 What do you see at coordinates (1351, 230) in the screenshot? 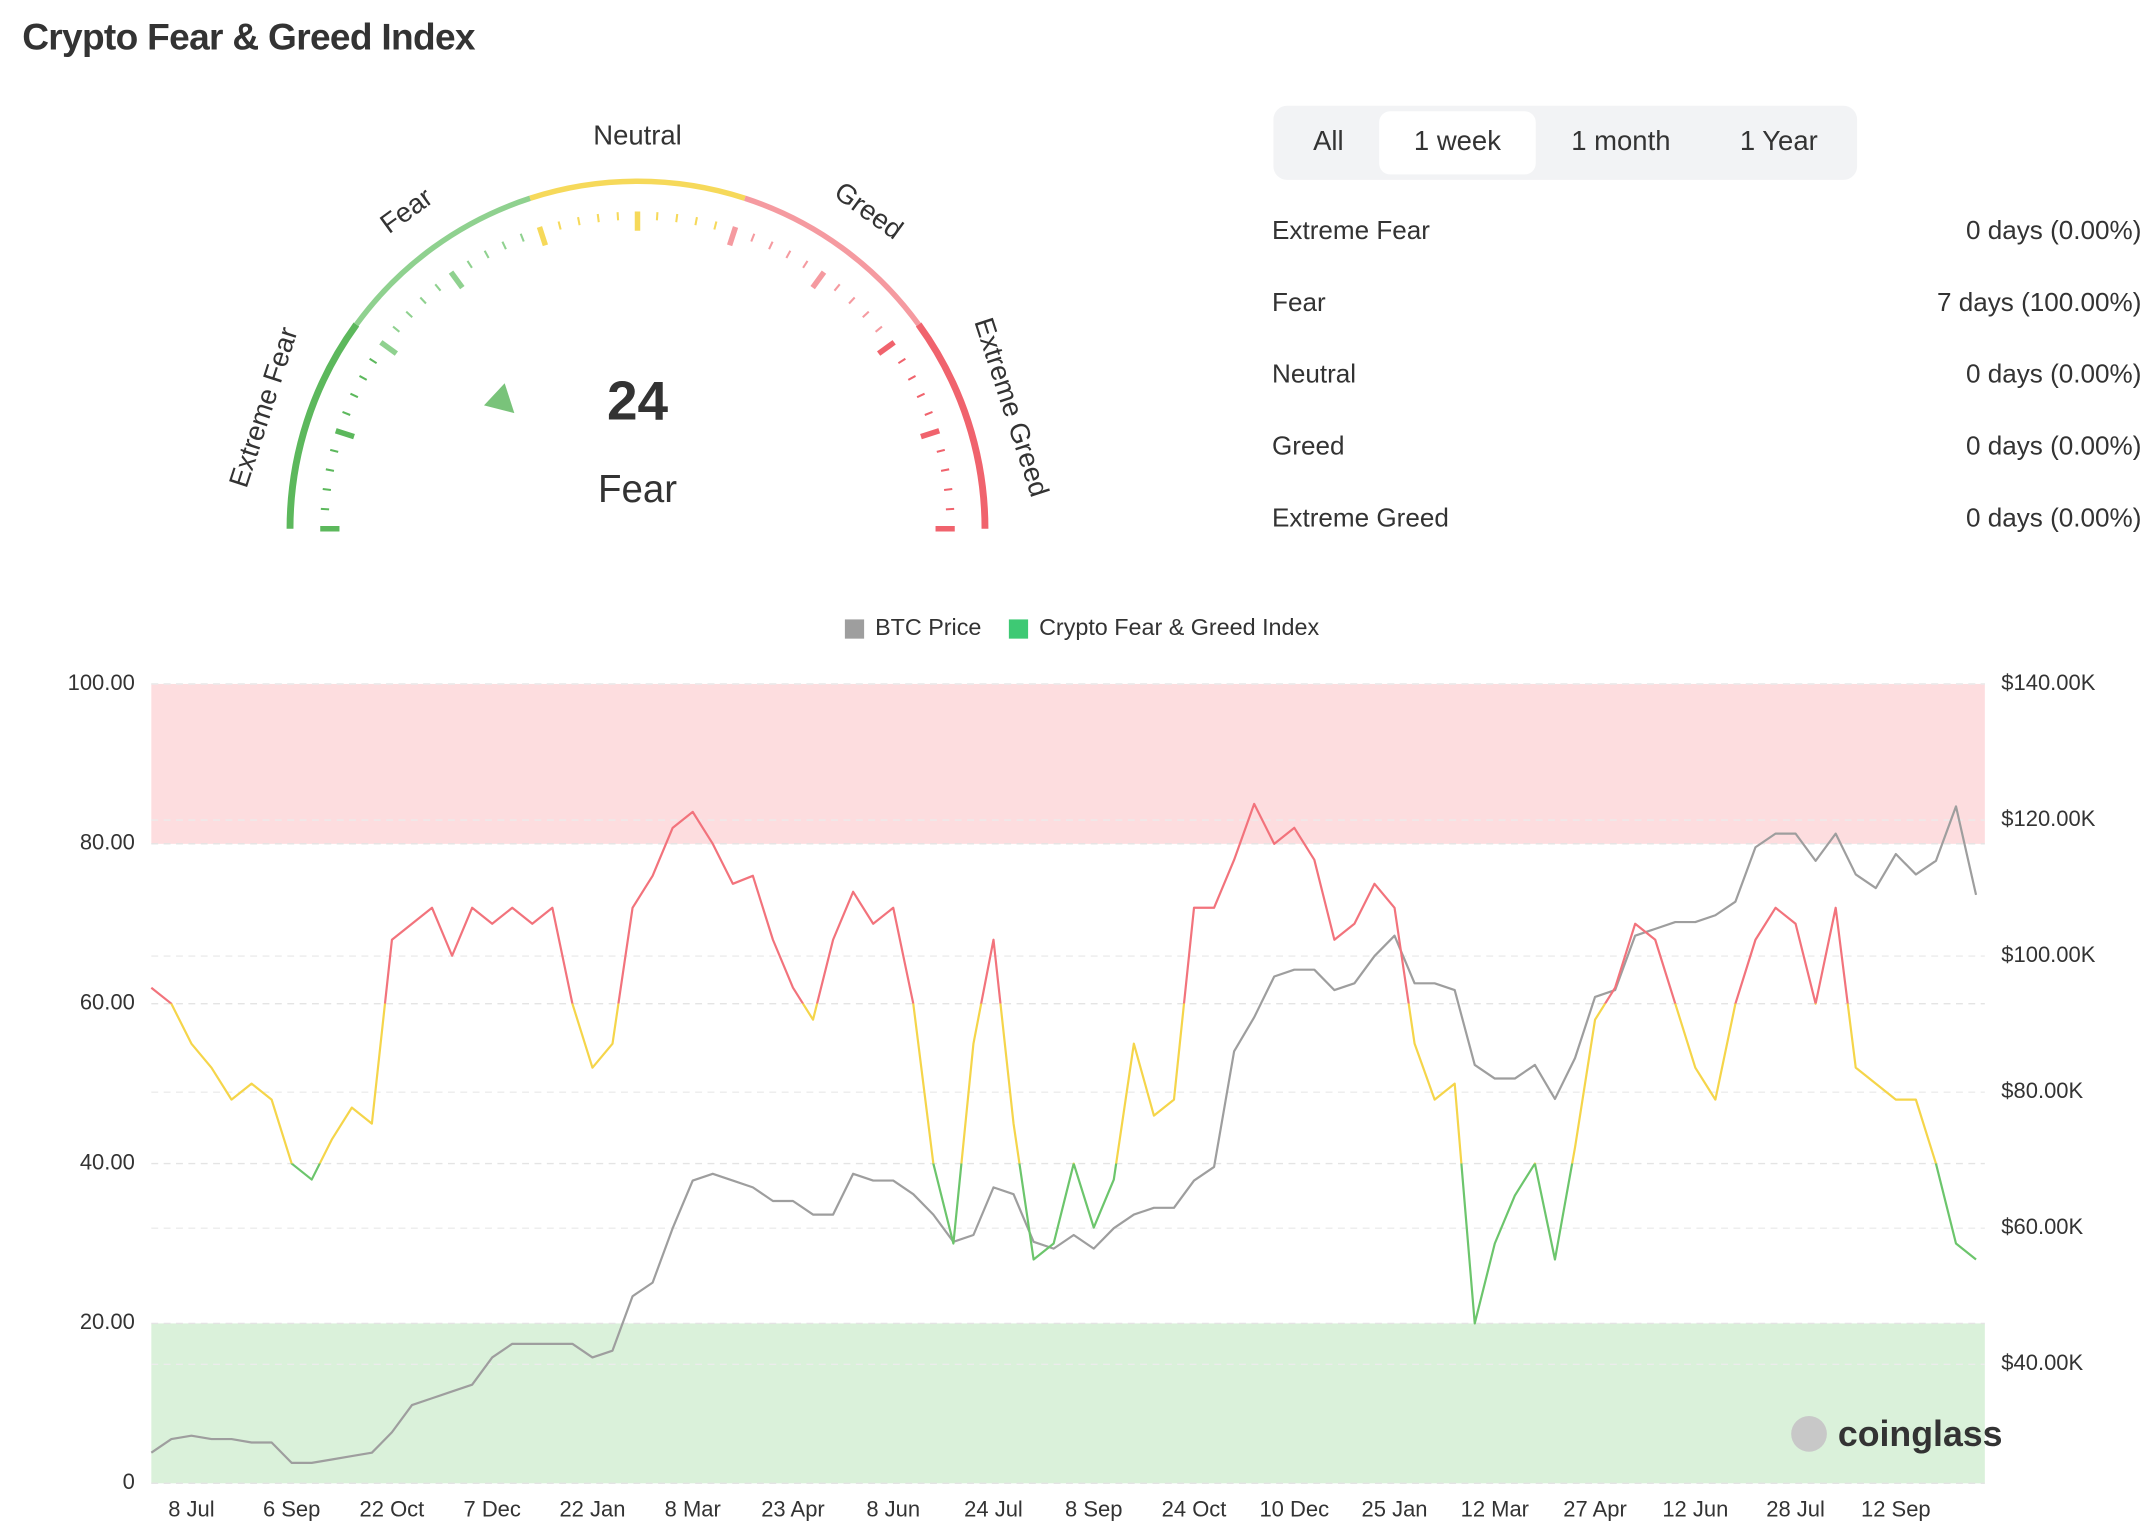
I see `stat-name: Extreme Fear` at bounding box center [1351, 230].